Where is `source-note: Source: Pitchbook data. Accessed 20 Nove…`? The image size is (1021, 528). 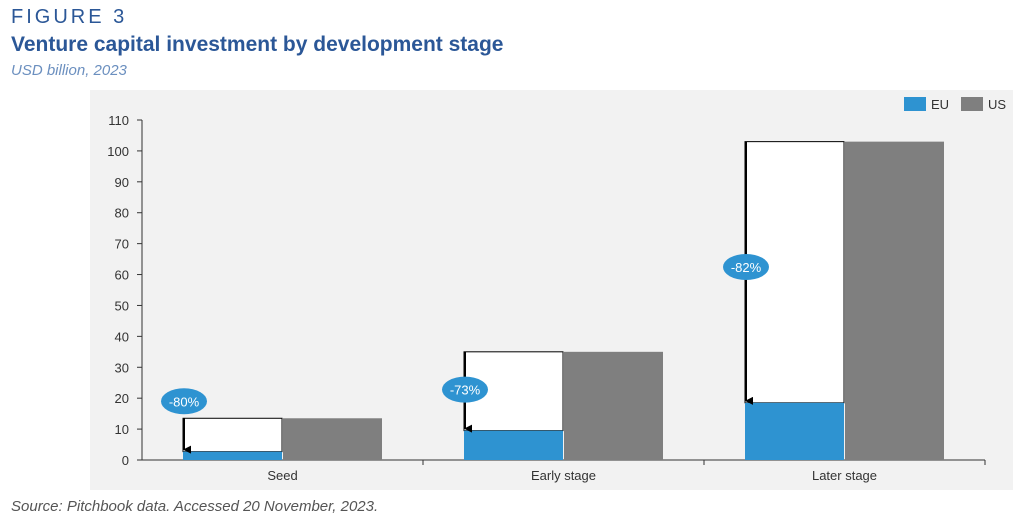 source-note: Source: Pitchbook data. Accessed 20 Nove… is located at coordinates (195, 506).